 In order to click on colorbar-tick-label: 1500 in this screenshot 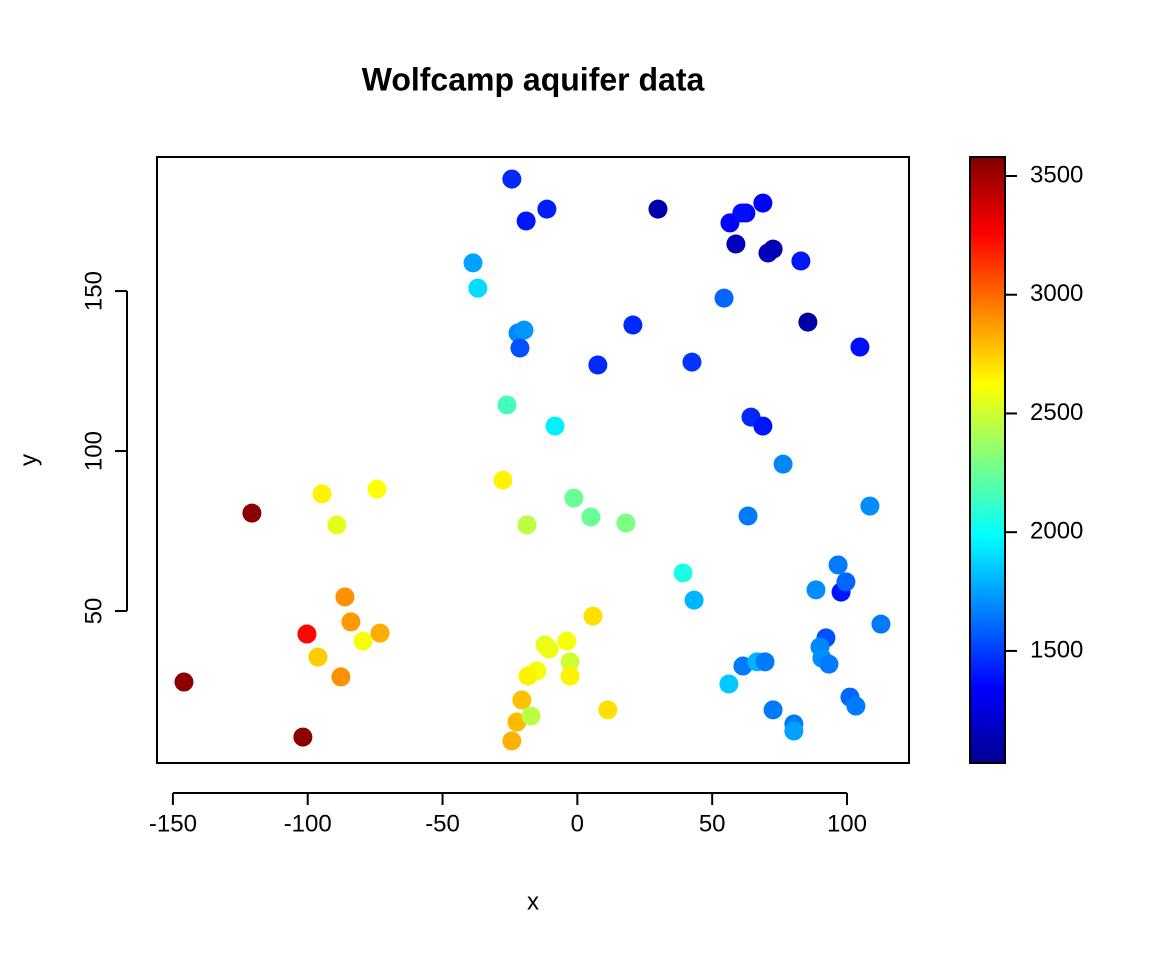, I will do `click(1056, 649)`.